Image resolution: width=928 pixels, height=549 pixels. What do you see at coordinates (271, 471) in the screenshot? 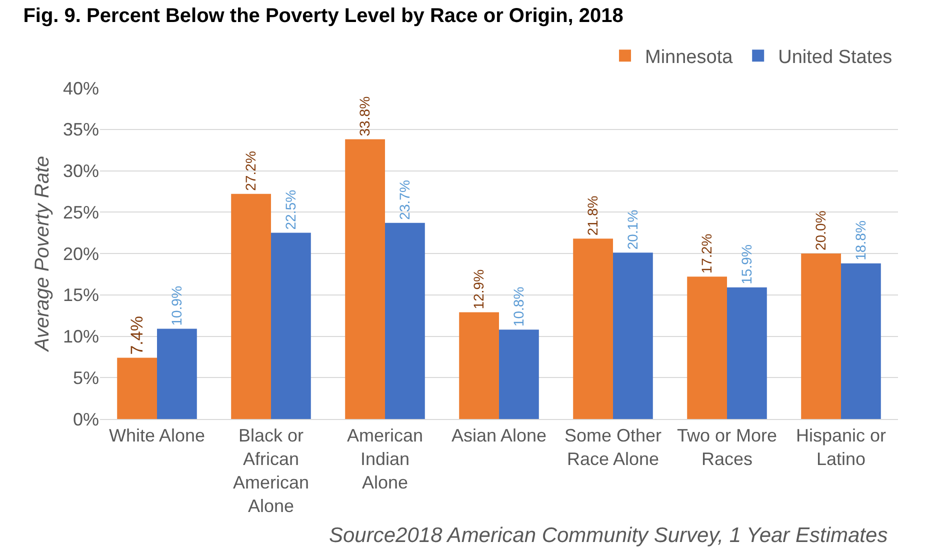
I see `x-tick-label: Black or African American Alone` at bounding box center [271, 471].